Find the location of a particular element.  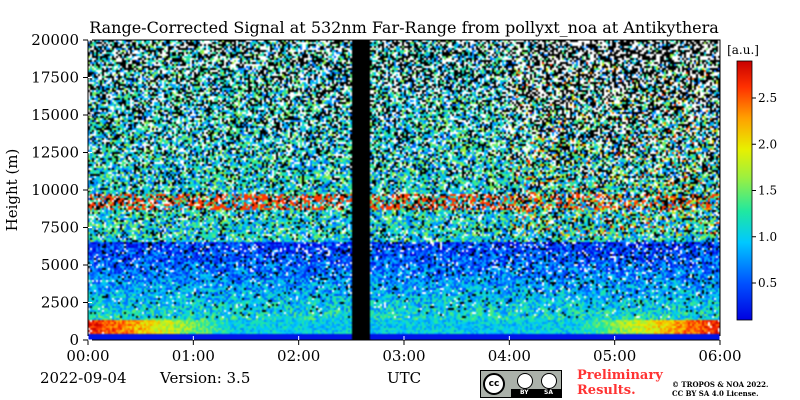

license-strip: BY SA is located at coordinates (536, 393).